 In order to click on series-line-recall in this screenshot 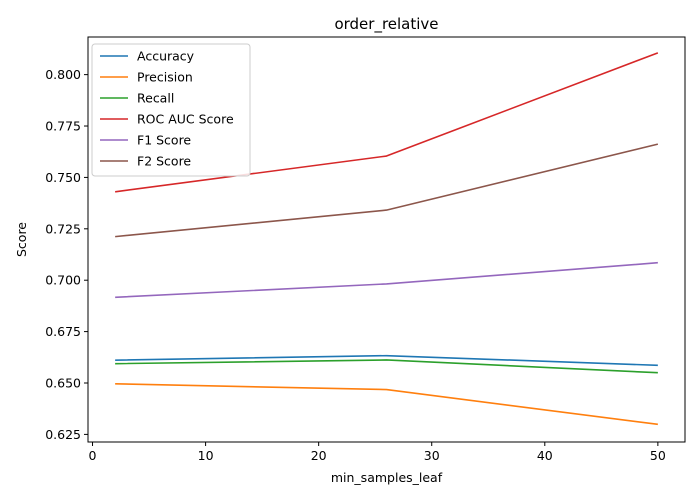, I will do `click(386, 366)`.